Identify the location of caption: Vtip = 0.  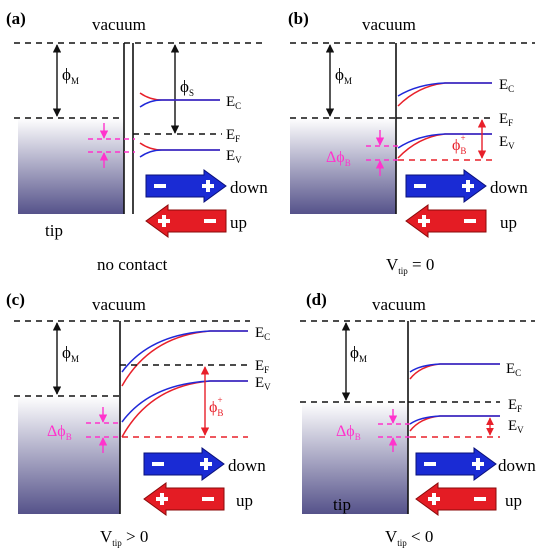
(410, 265).